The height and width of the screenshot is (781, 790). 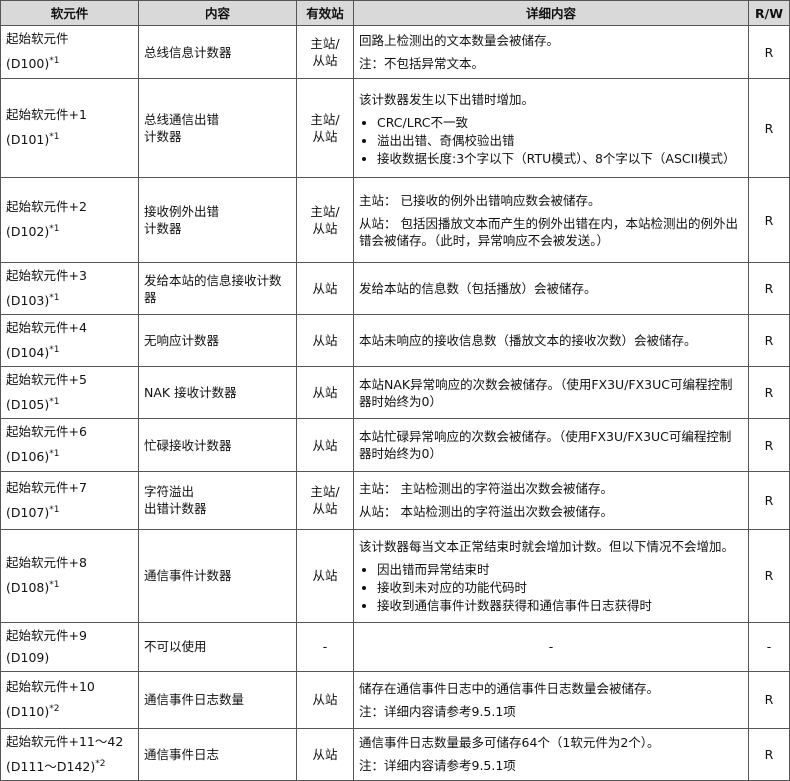 What do you see at coordinates (50, 687) in the screenshot?
I see `device-name: 起始软元件+10` at bounding box center [50, 687].